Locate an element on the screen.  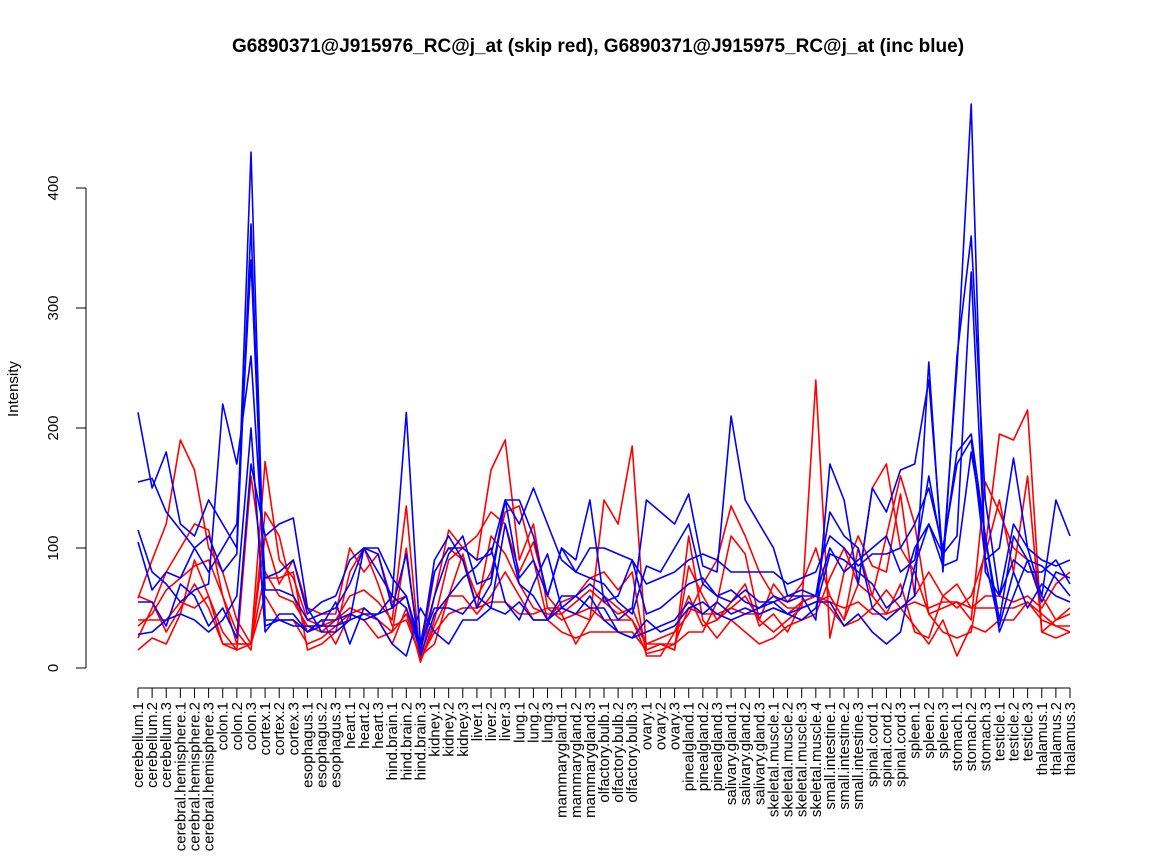
x-tick-label: testicle.1 is located at coordinates (999, 731).